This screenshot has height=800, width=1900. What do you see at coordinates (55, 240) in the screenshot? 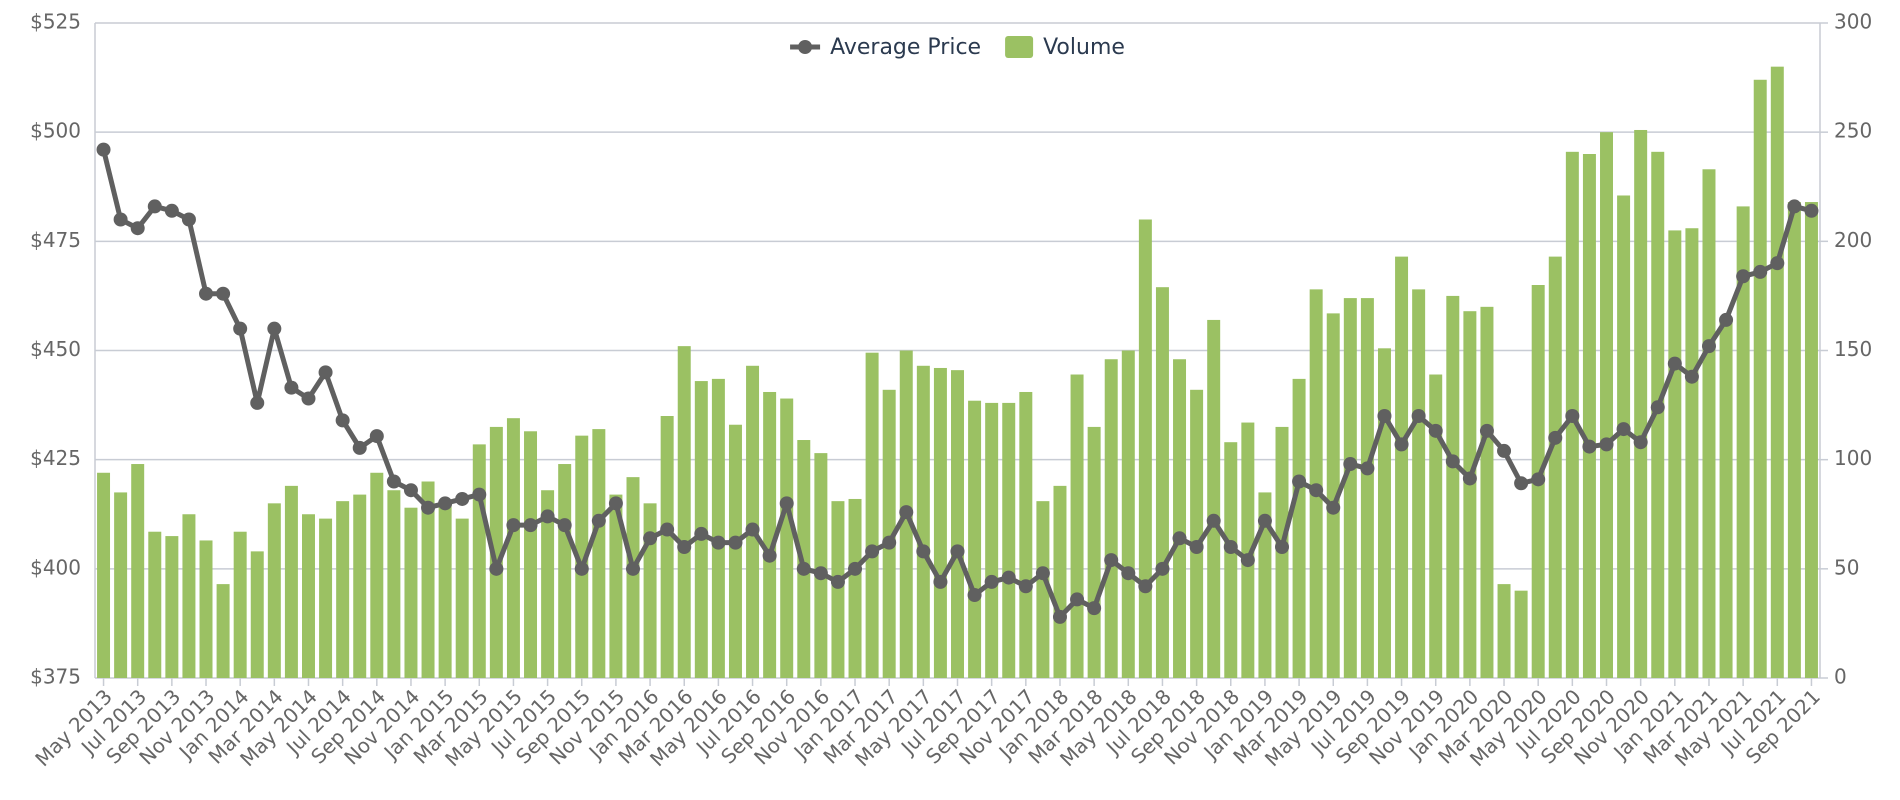
I see `y-tick-label: $475` at bounding box center [55, 240].